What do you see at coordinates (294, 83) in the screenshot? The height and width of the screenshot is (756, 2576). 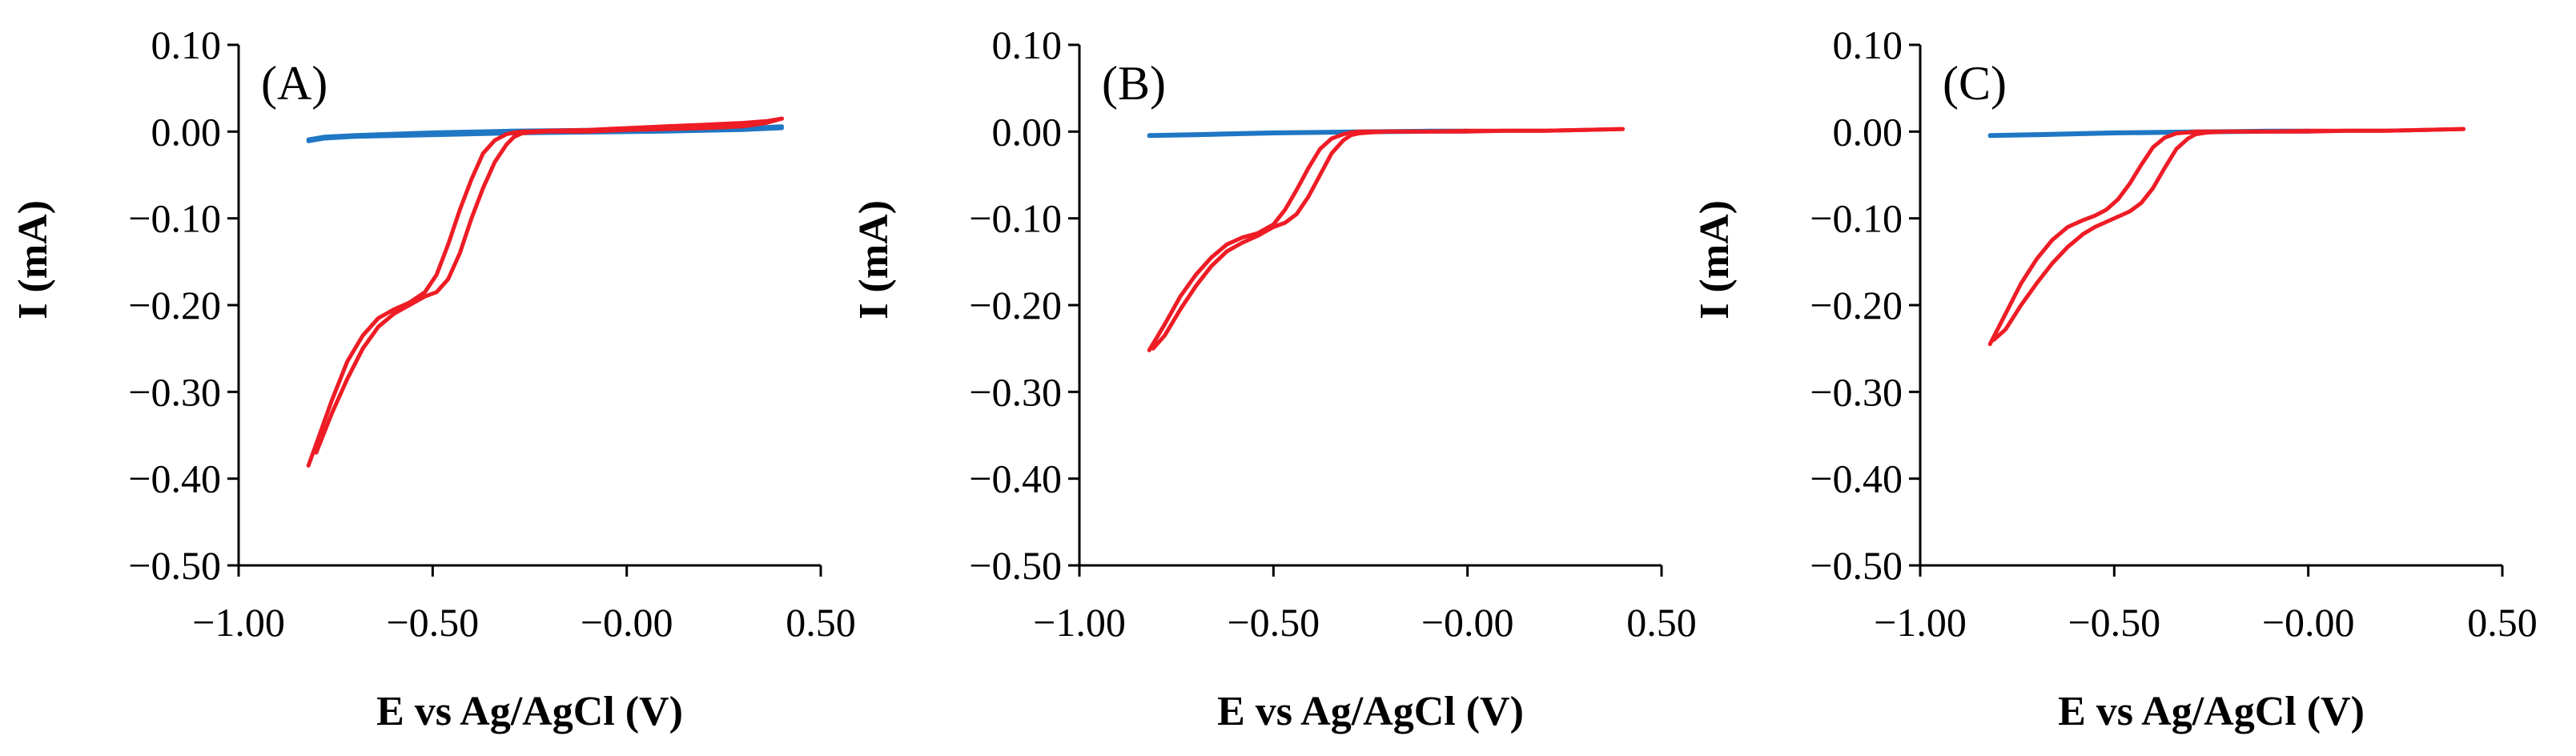 I see `panel-label: (A)` at bounding box center [294, 83].